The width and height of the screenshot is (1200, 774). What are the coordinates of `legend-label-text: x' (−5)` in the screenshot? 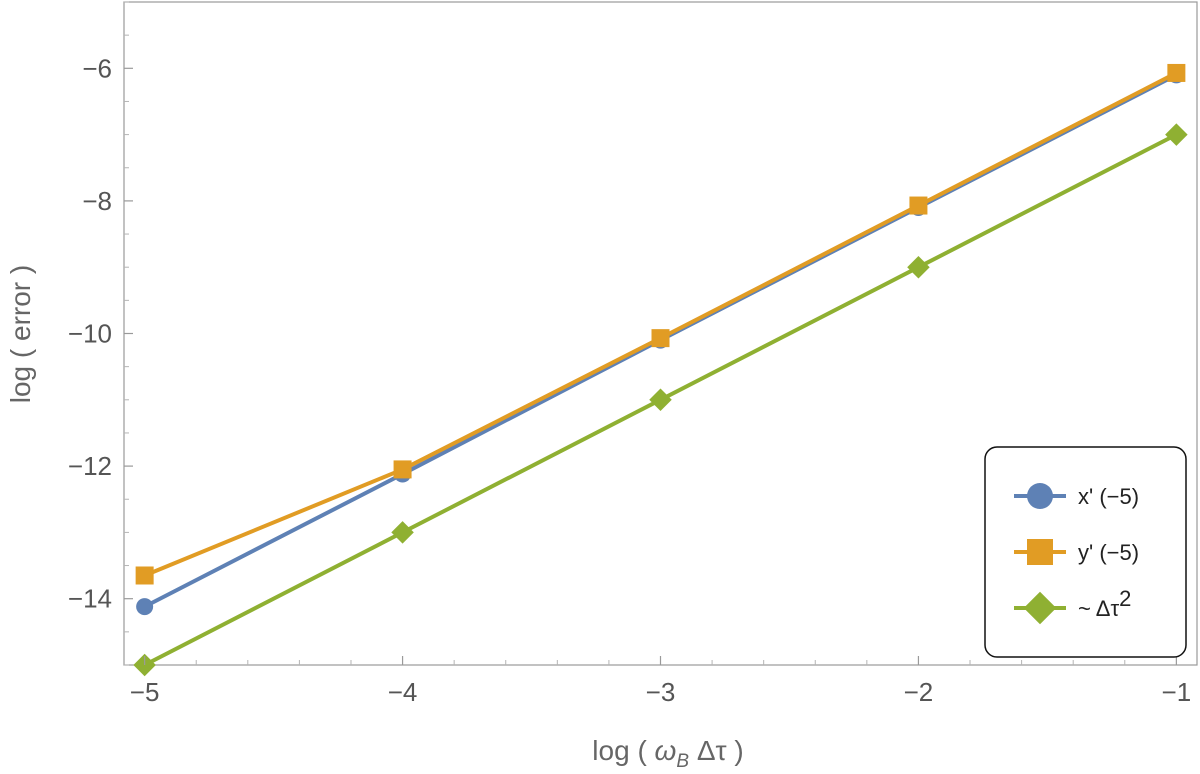 It's located at (1108, 496).